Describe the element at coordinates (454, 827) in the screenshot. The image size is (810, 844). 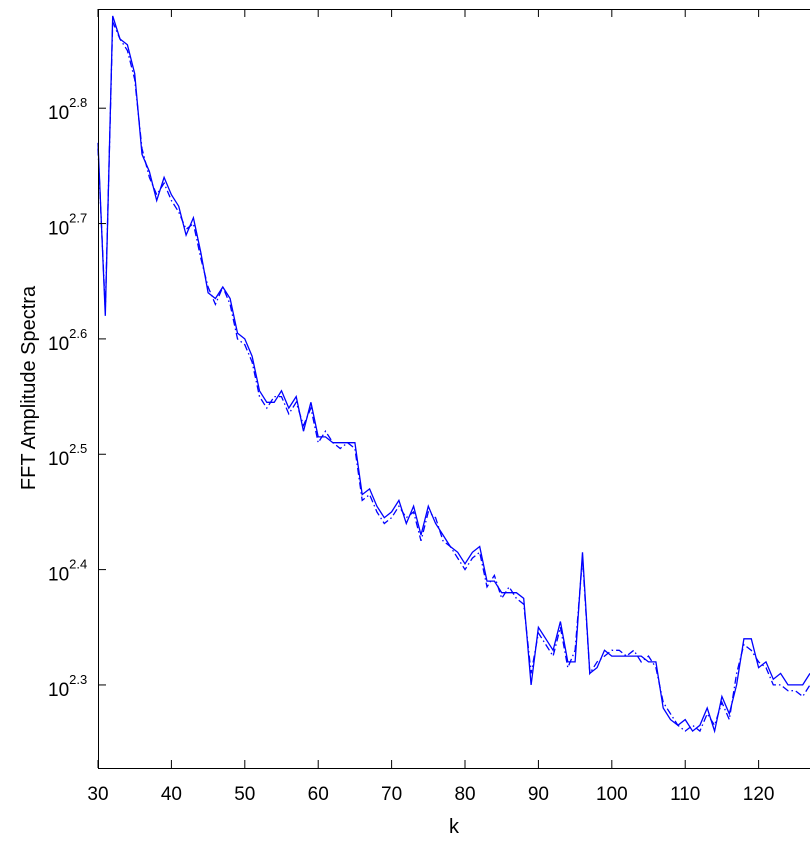
I see `x-axis-label: k` at that location.